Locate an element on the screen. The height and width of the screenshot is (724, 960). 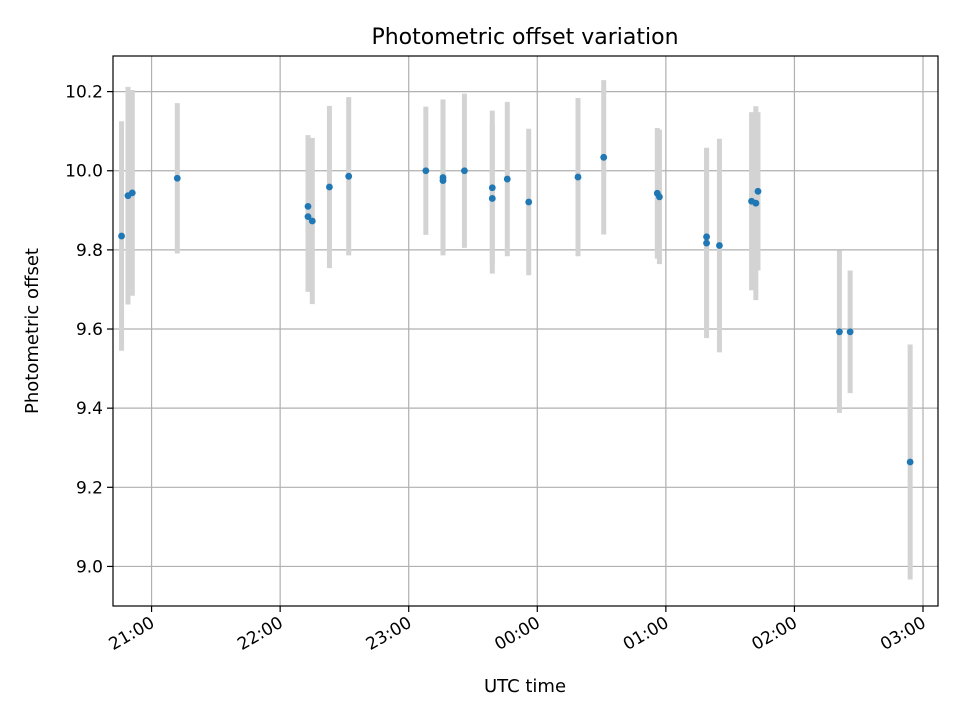
y-tick-label: 9.2 is located at coordinates (89, 488).